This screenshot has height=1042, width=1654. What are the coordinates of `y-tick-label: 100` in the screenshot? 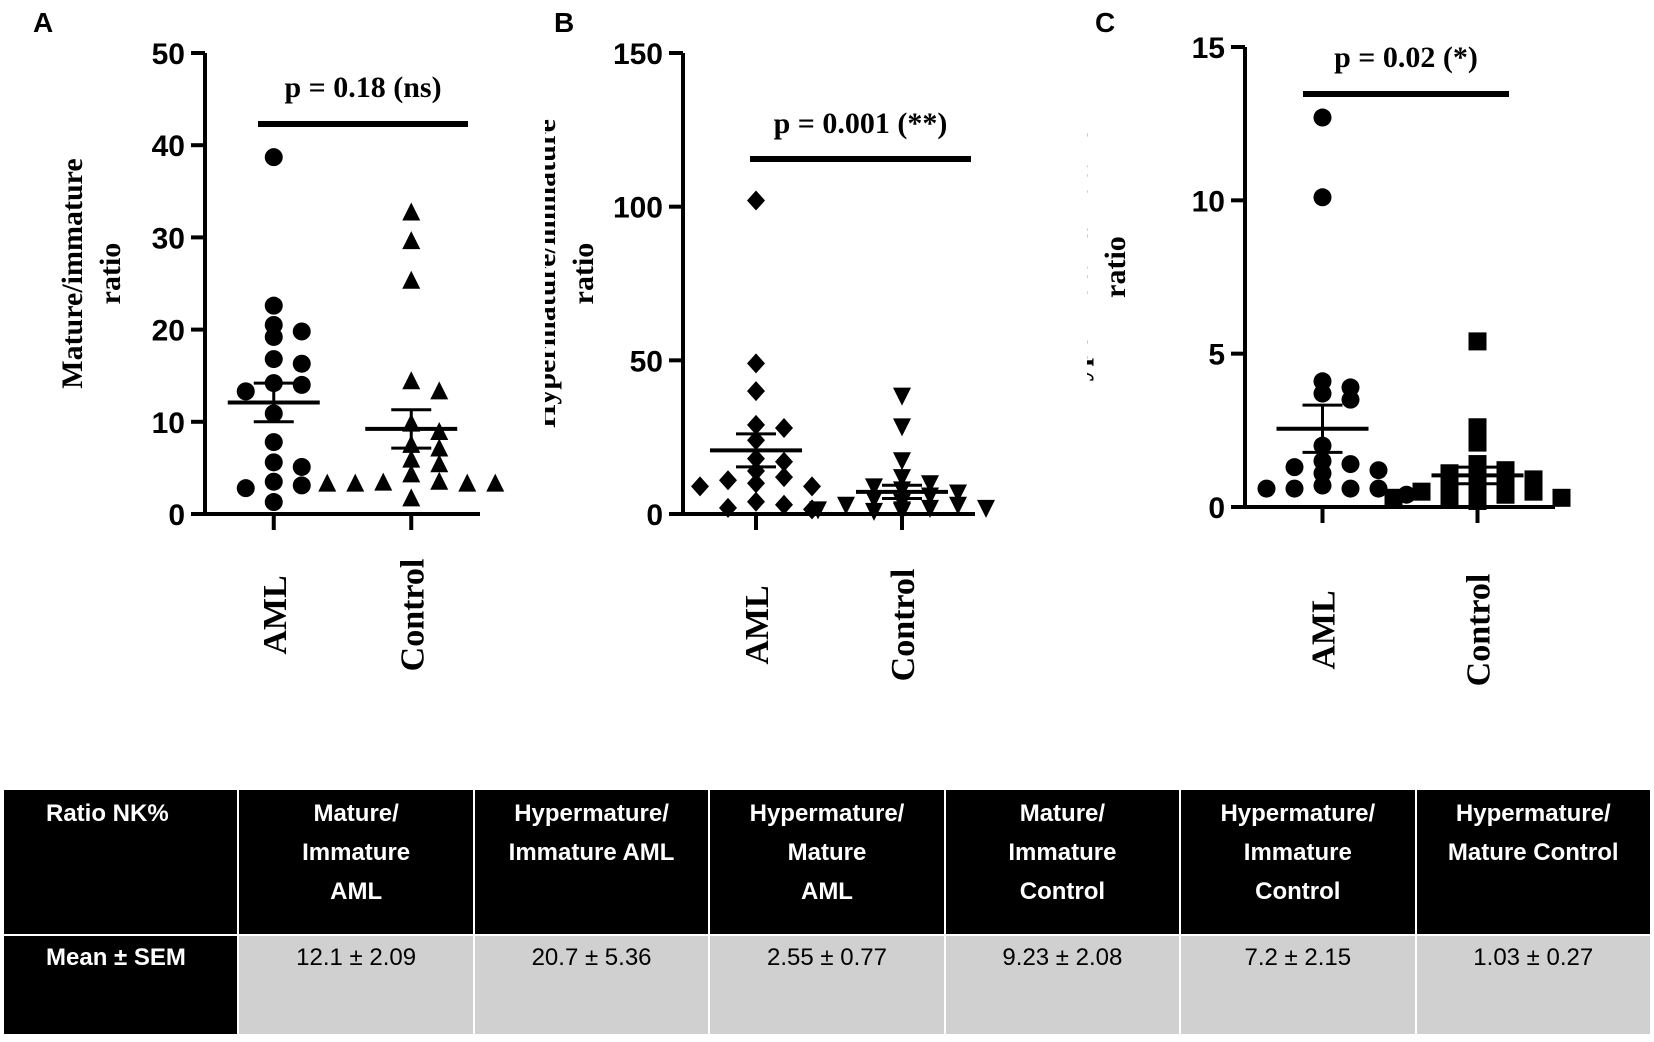 It's located at (638, 208).